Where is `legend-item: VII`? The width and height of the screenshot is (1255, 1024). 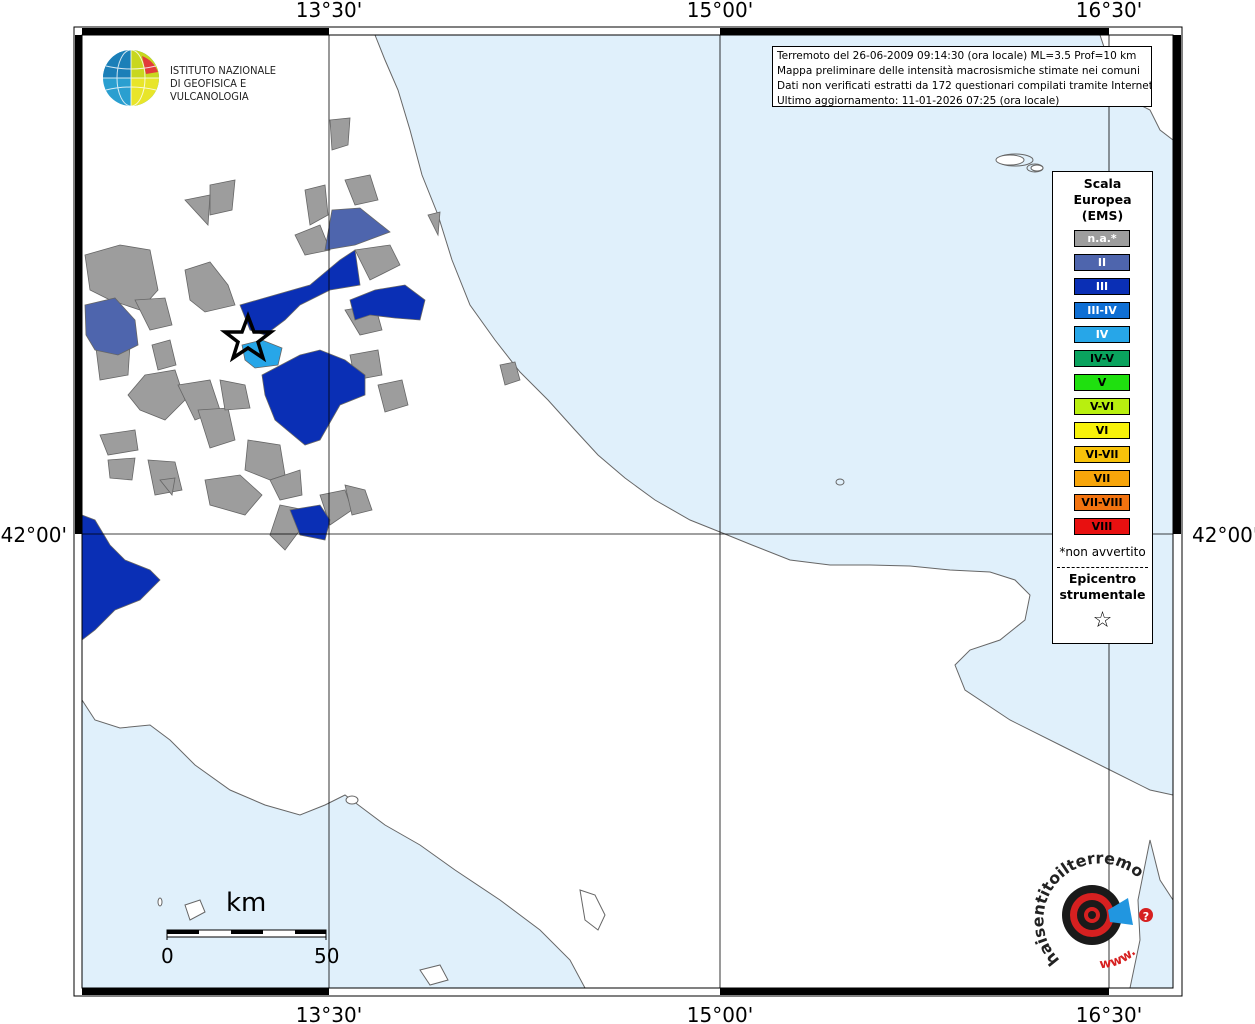
legend-item: VII is located at coordinates (1102, 478).